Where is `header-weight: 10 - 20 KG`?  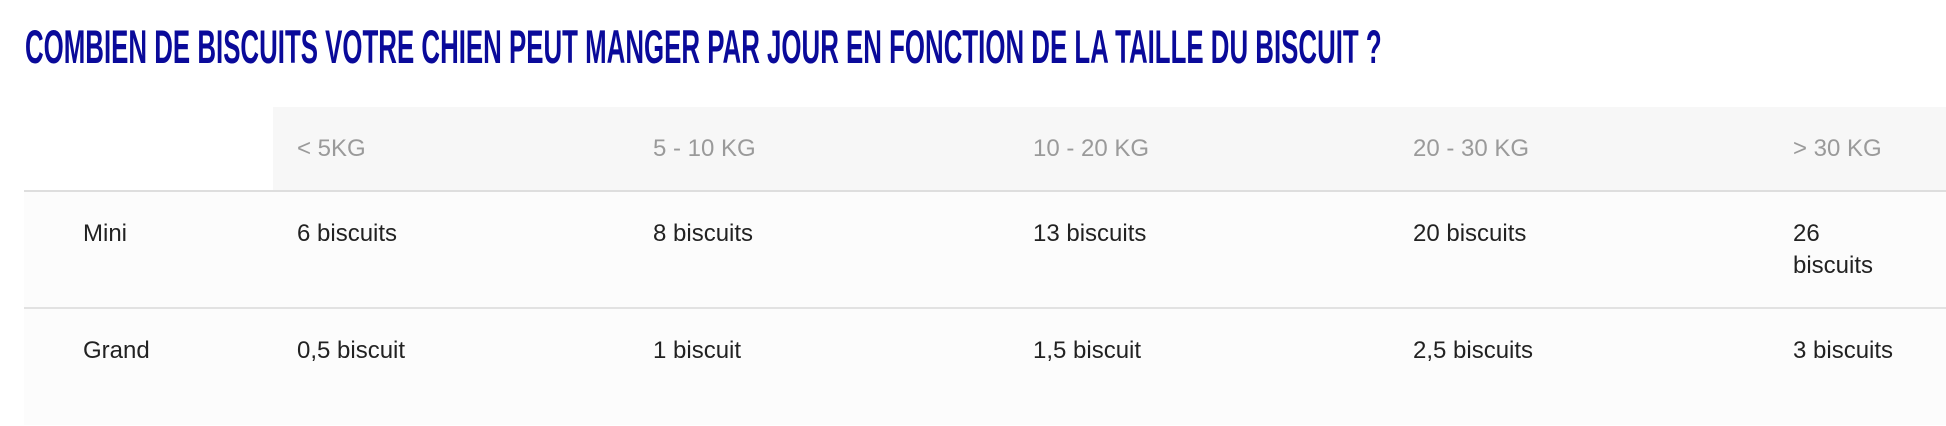
header-weight: 10 - 20 KG is located at coordinates (1223, 149).